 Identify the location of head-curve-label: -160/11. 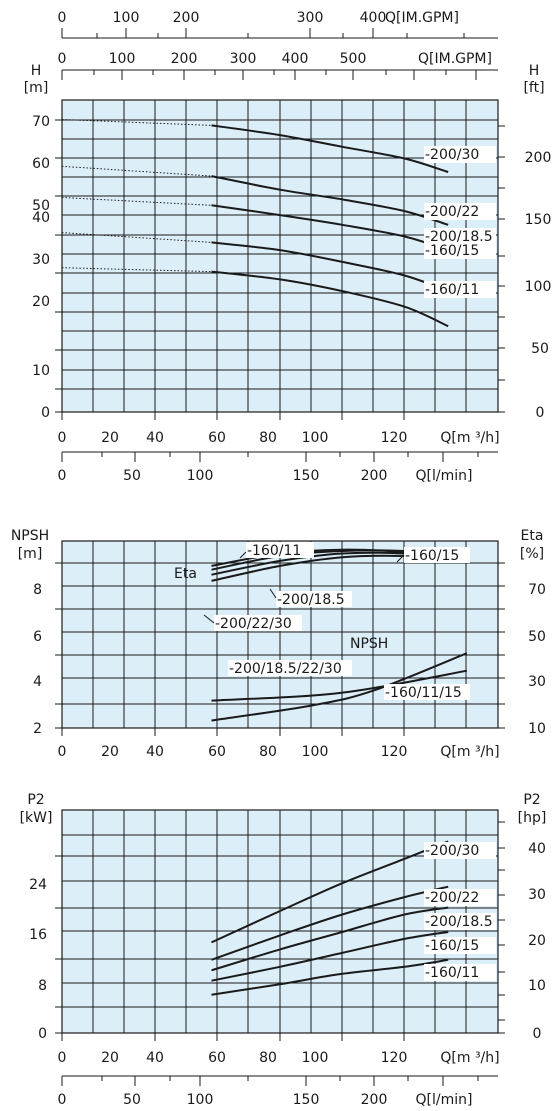
(452, 290).